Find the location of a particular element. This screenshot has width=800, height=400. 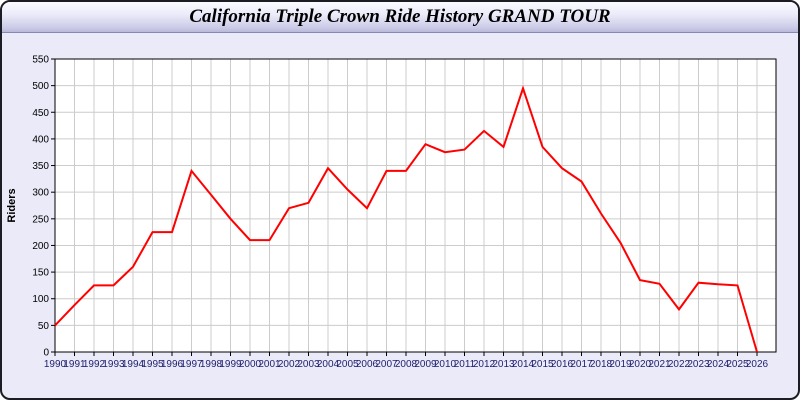

x-tick-label: 2004 is located at coordinates (328, 364).